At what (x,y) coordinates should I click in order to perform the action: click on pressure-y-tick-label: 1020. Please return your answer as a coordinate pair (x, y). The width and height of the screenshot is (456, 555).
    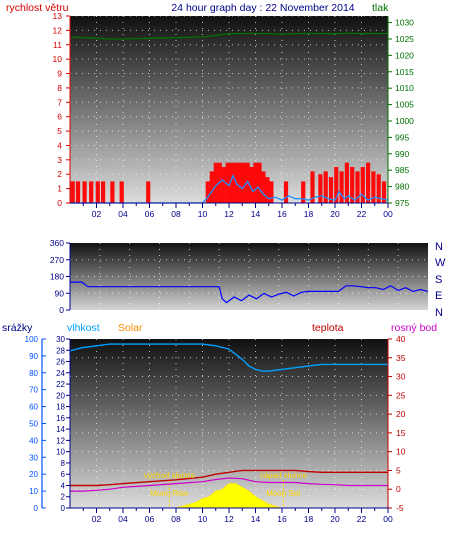
    Looking at the image, I should click on (404, 55).